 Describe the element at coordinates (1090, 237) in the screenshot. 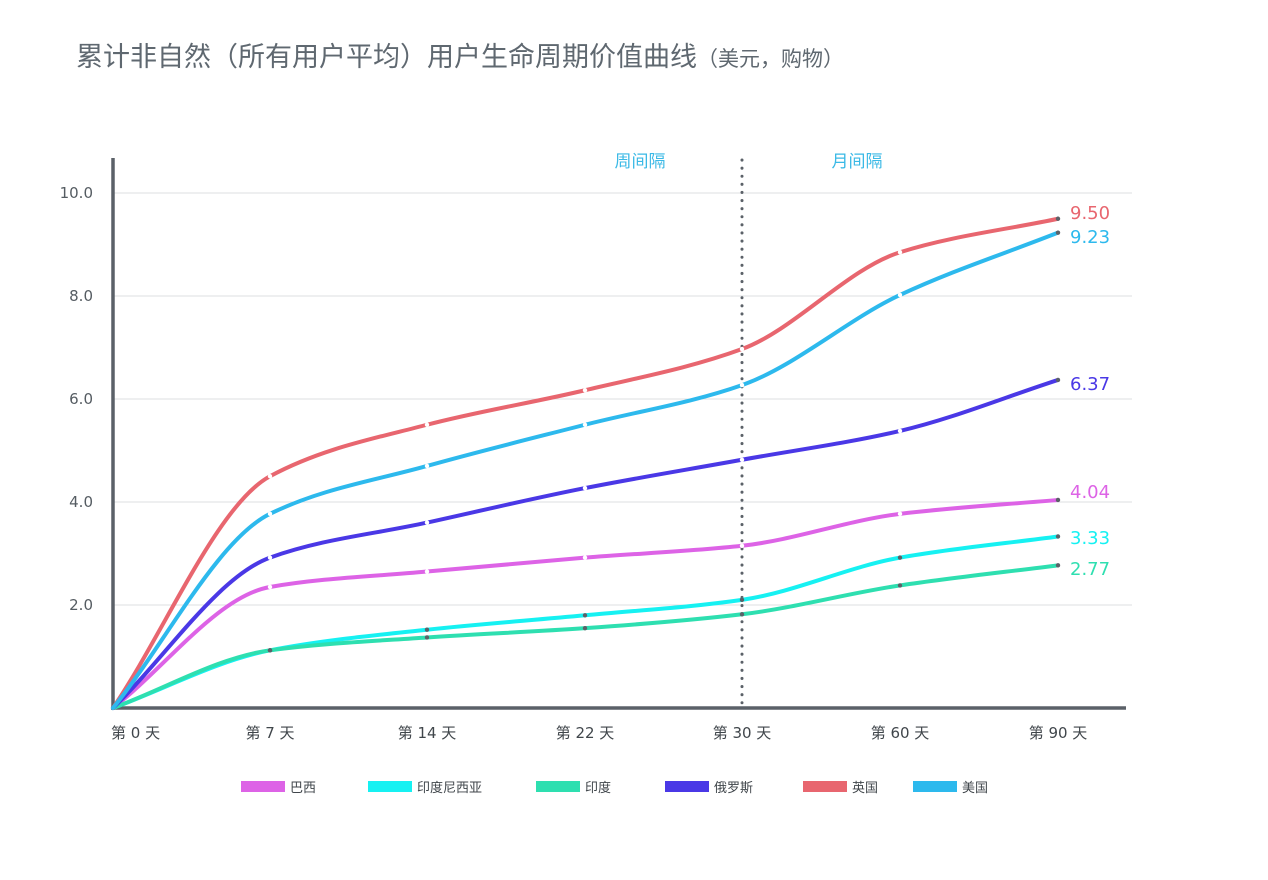

I see `end-label-5: 9.23` at that location.